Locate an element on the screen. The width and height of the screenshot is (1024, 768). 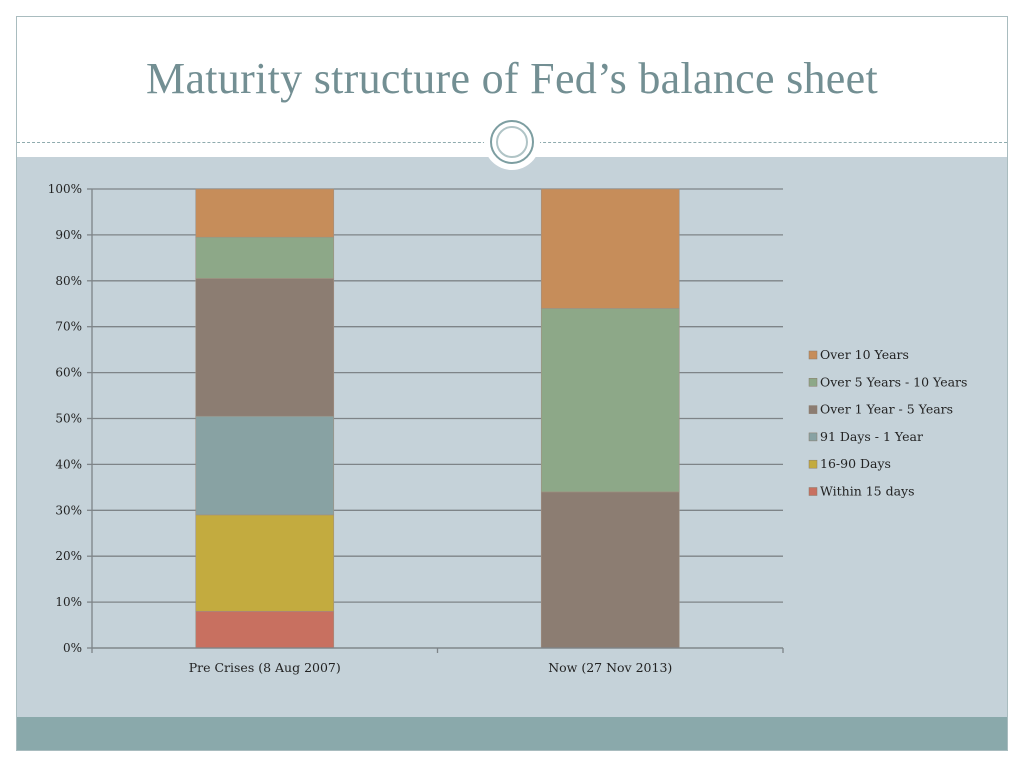
y-tick-label: 80% is located at coordinates (68, 281).